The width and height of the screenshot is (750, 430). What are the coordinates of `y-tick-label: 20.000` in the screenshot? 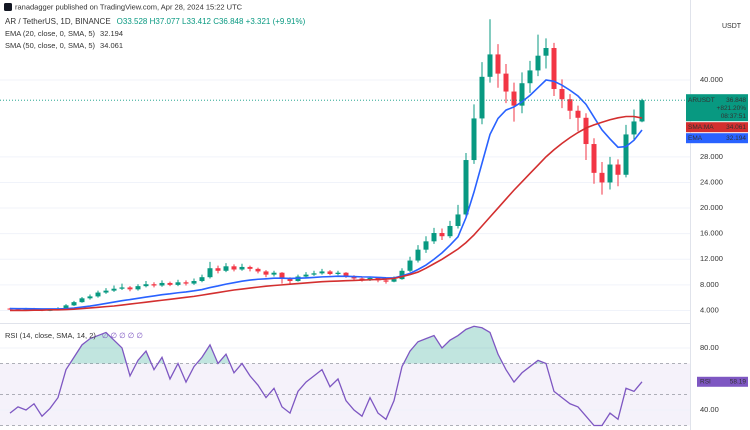 It's located at (711, 207).